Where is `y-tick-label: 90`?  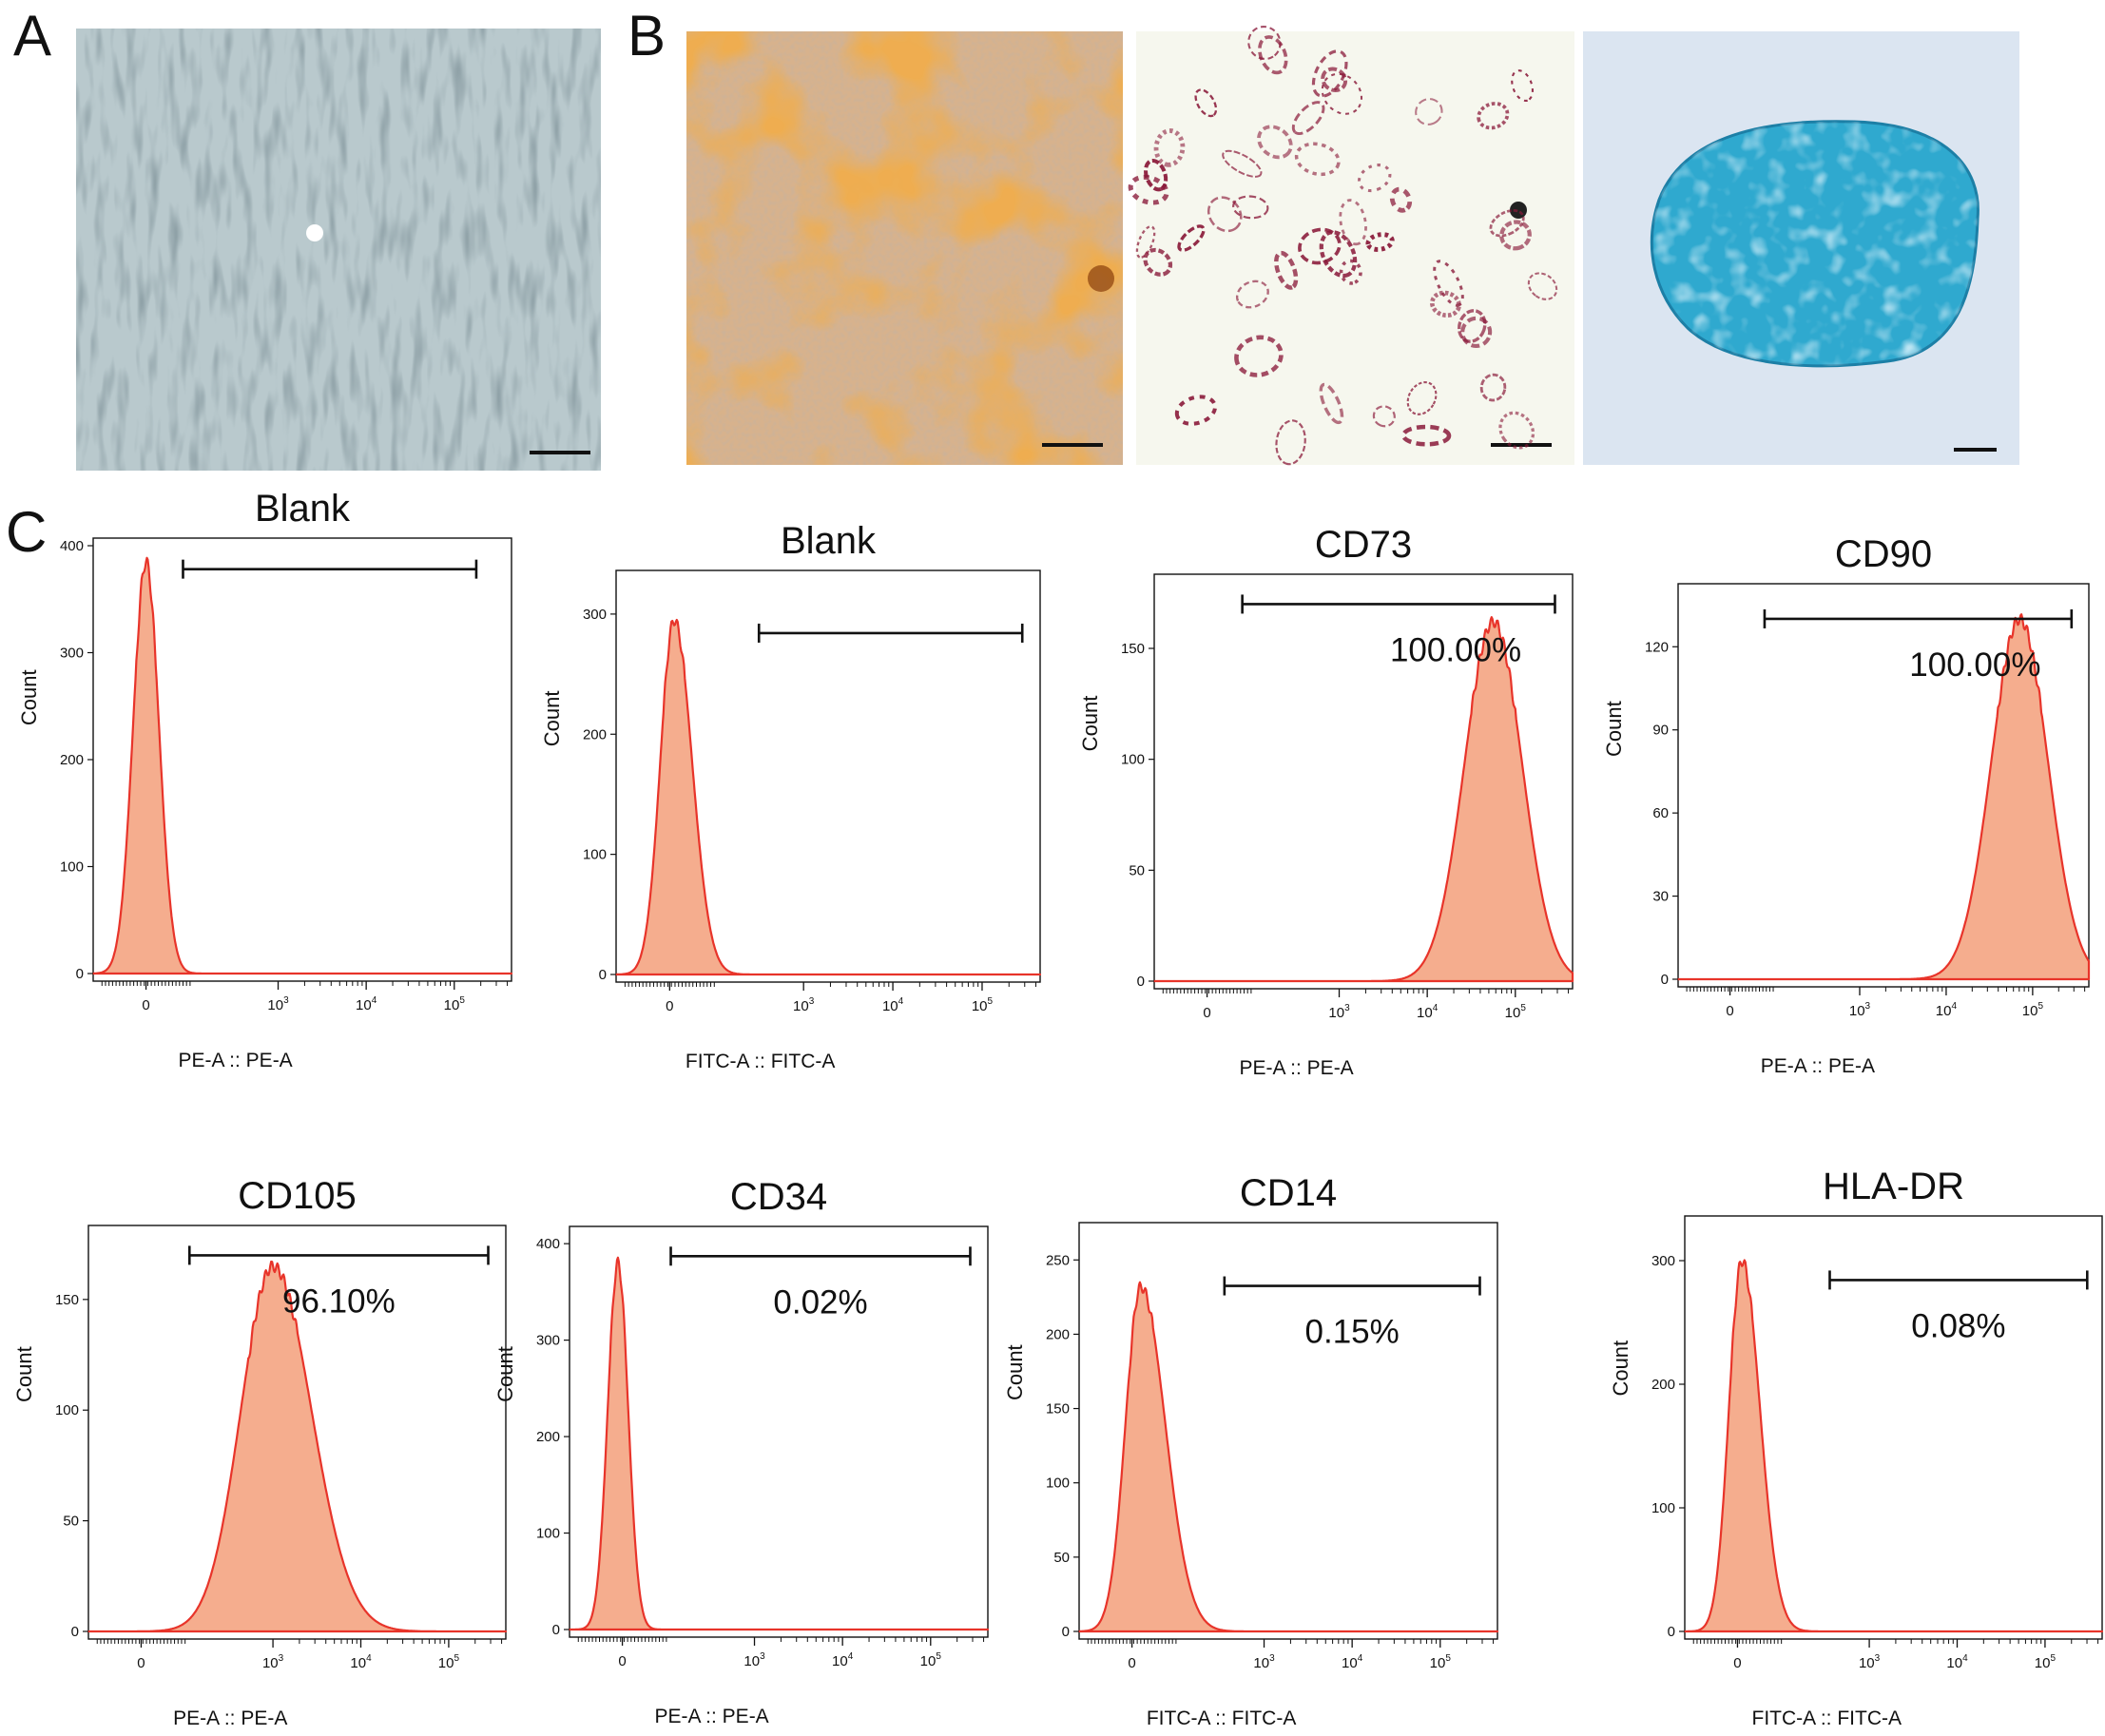
y-tick-label: 90 is located at coordinates (1660, 731).